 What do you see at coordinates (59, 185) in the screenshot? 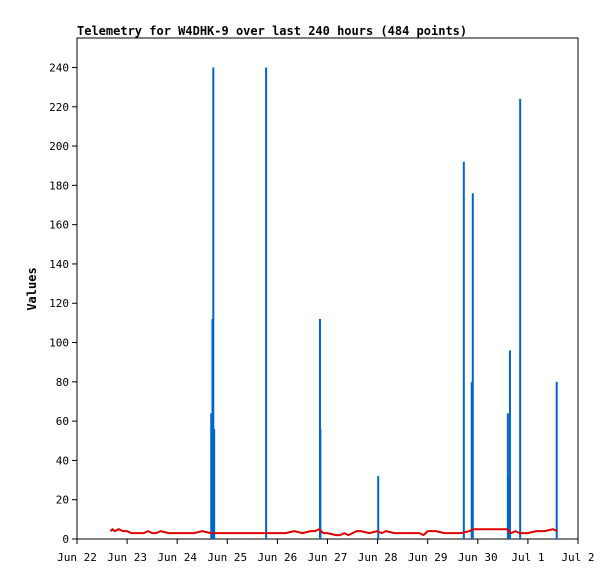
I see `y-tick-label: 180` at bounding box center [59, 185].